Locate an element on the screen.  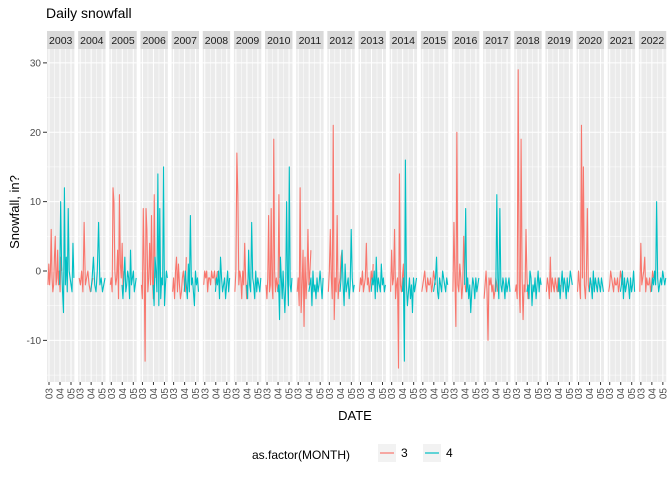
facet-strip-label: 2013 is located at coordinates (373, 41).